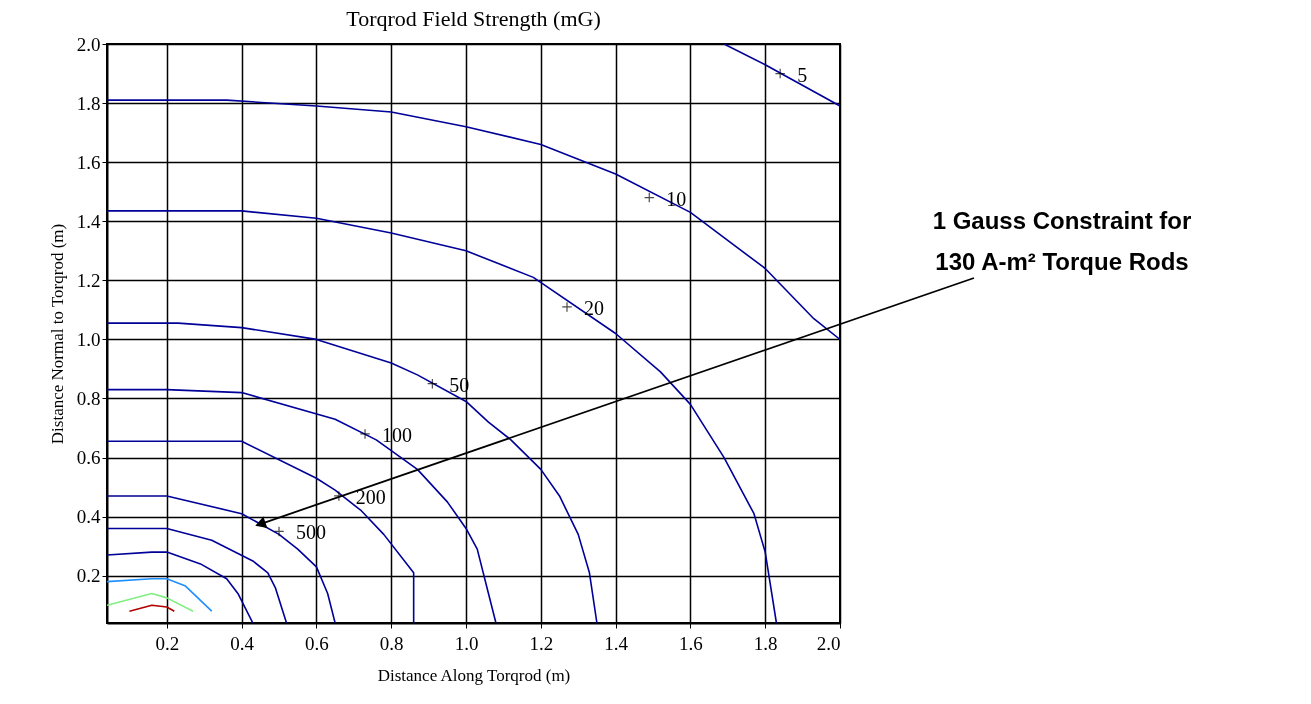 The height and width of the screenshot is (704, 1311). Describe the element at coordinates (88, 280) in the screenshot. I see `y-tick-label: 1.2` at that location.